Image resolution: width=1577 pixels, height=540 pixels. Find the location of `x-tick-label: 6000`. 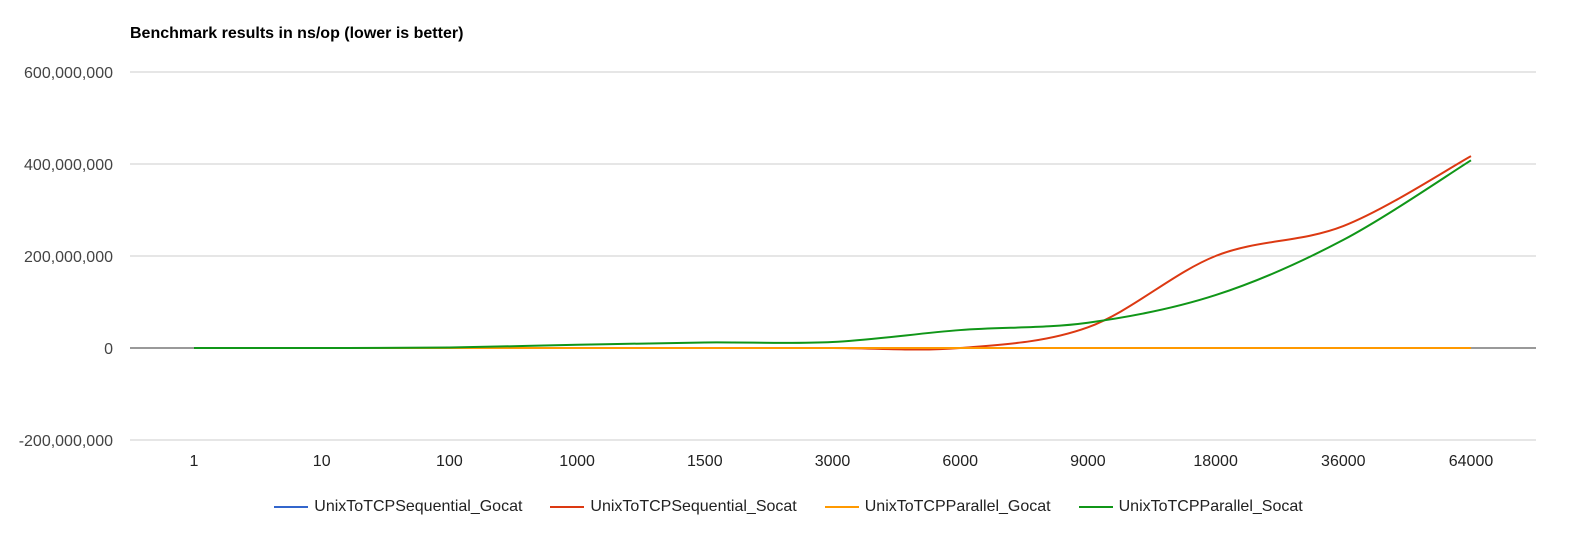

x-tick-label: 6000 is located at coordinates (960, 461).